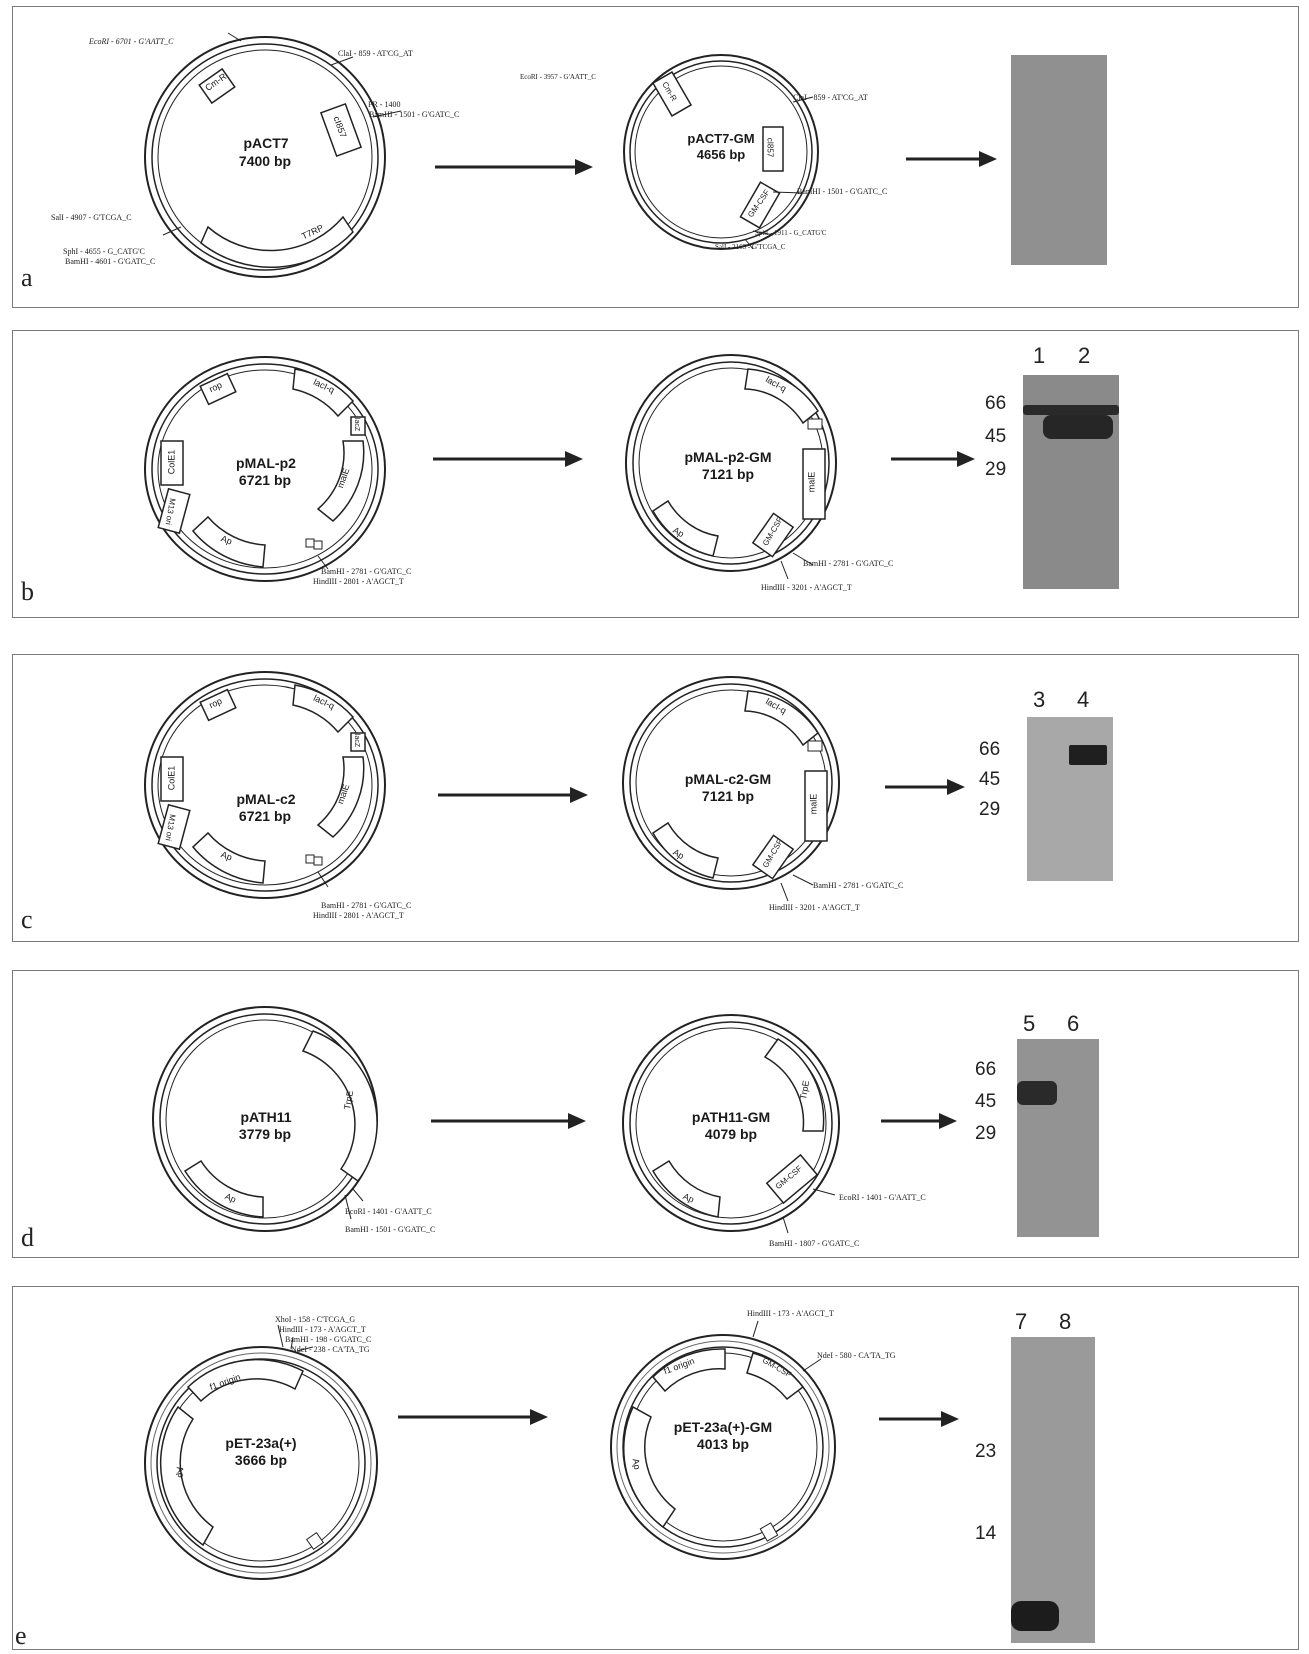  I want to click on plasmid-size: 3666 bp, so click(261, 1460).